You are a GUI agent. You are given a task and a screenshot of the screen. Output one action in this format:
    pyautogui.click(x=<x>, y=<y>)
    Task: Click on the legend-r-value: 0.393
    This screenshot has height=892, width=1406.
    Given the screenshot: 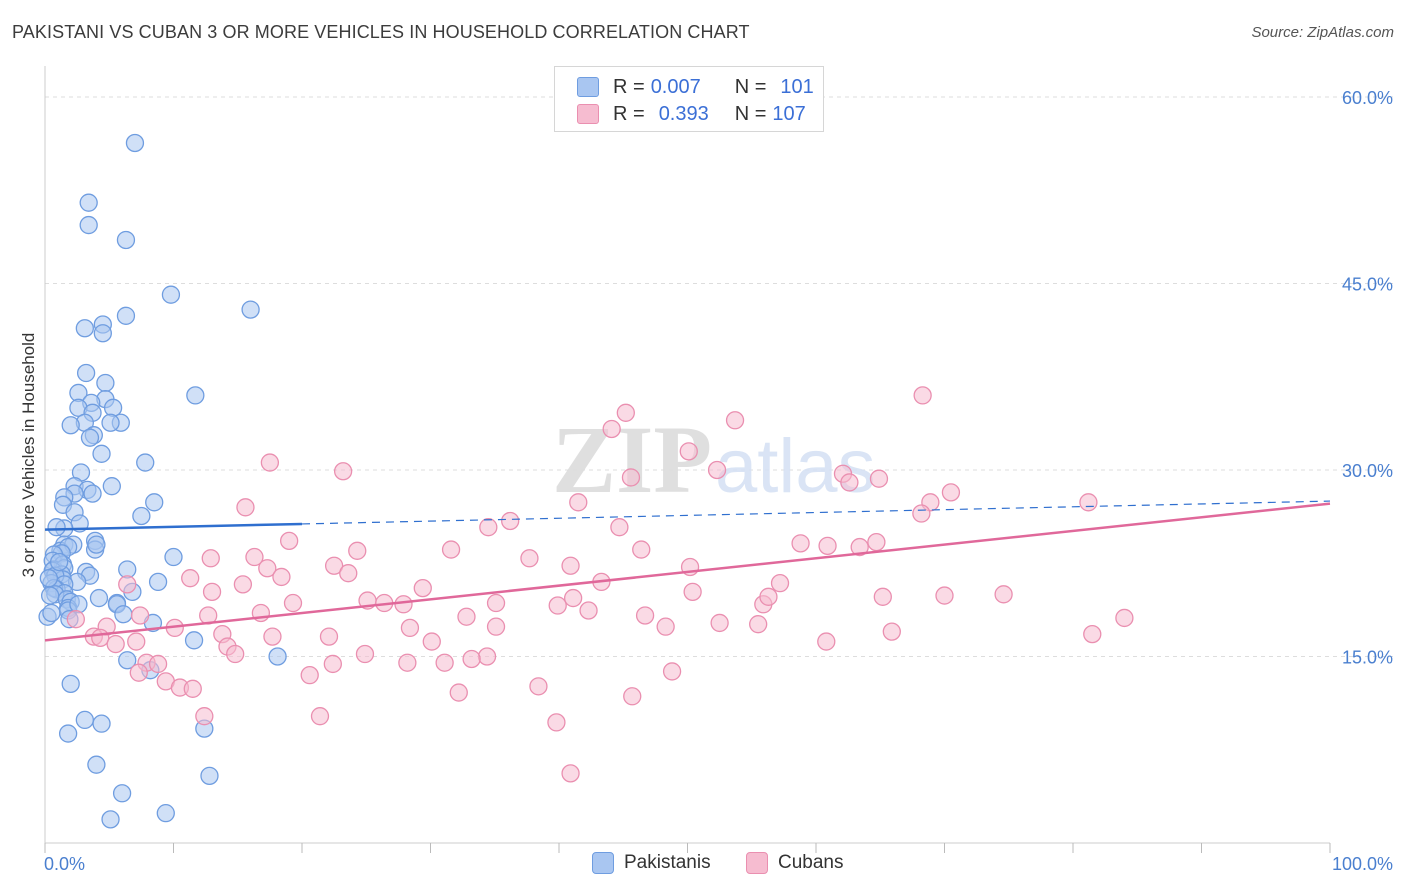 What is the action you would take?
    pyautogui.click(x=683, y=113)
    